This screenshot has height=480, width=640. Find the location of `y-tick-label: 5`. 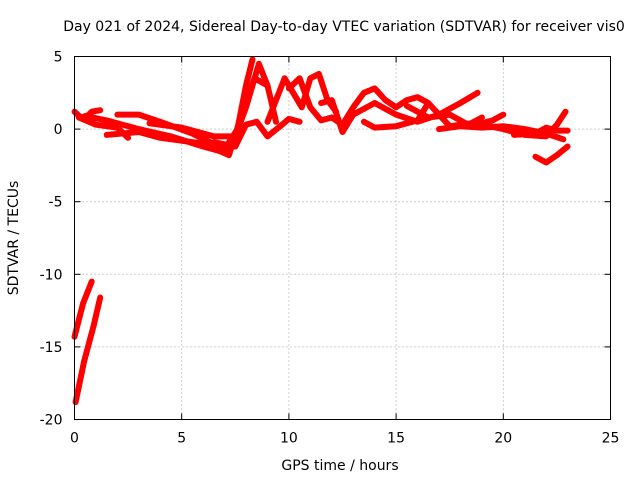

y-tick-label: 5 is located at coordinates (58, 58).